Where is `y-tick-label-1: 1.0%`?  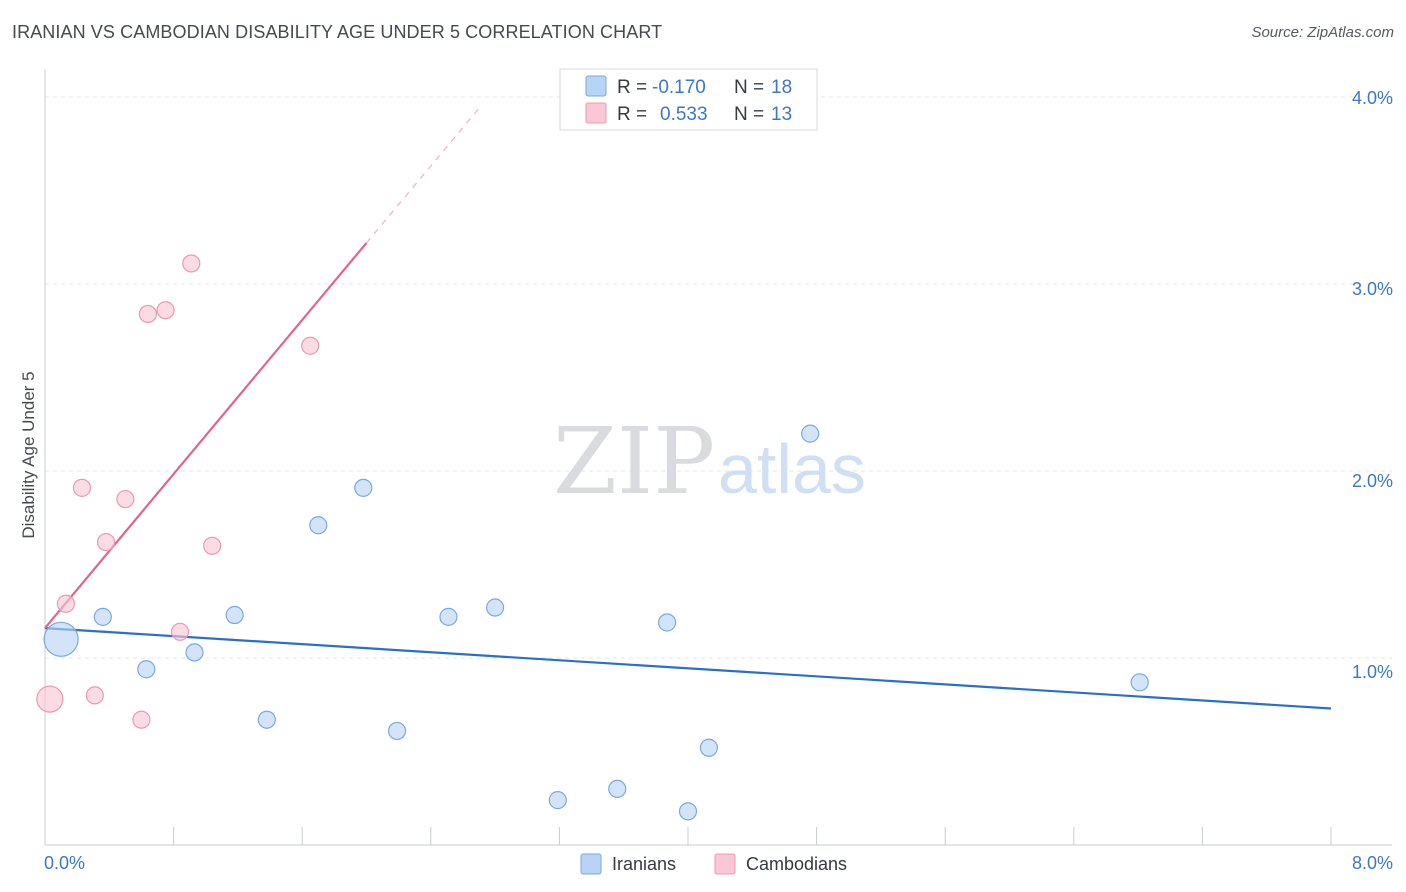
y-tick-label-1: 1.0% is located at coordinates (1372, 672).